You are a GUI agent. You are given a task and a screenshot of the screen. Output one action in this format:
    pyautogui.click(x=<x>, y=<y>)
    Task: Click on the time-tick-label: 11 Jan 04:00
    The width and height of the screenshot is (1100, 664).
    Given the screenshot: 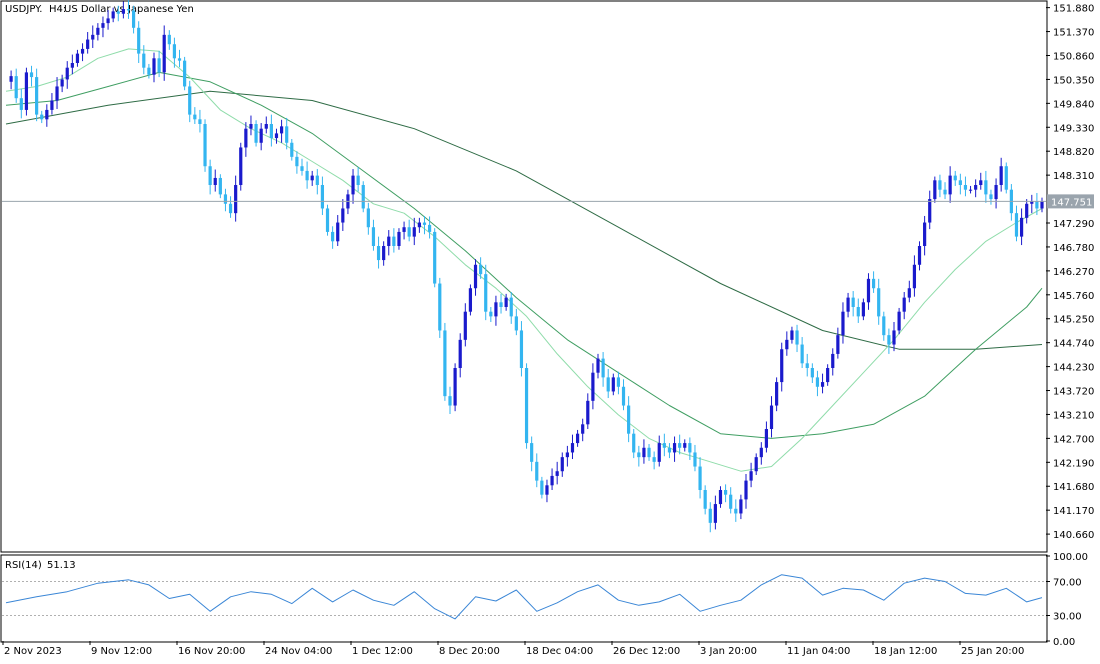 What is the action you would take?
    pyautogui.click(x=818, y=651)
    